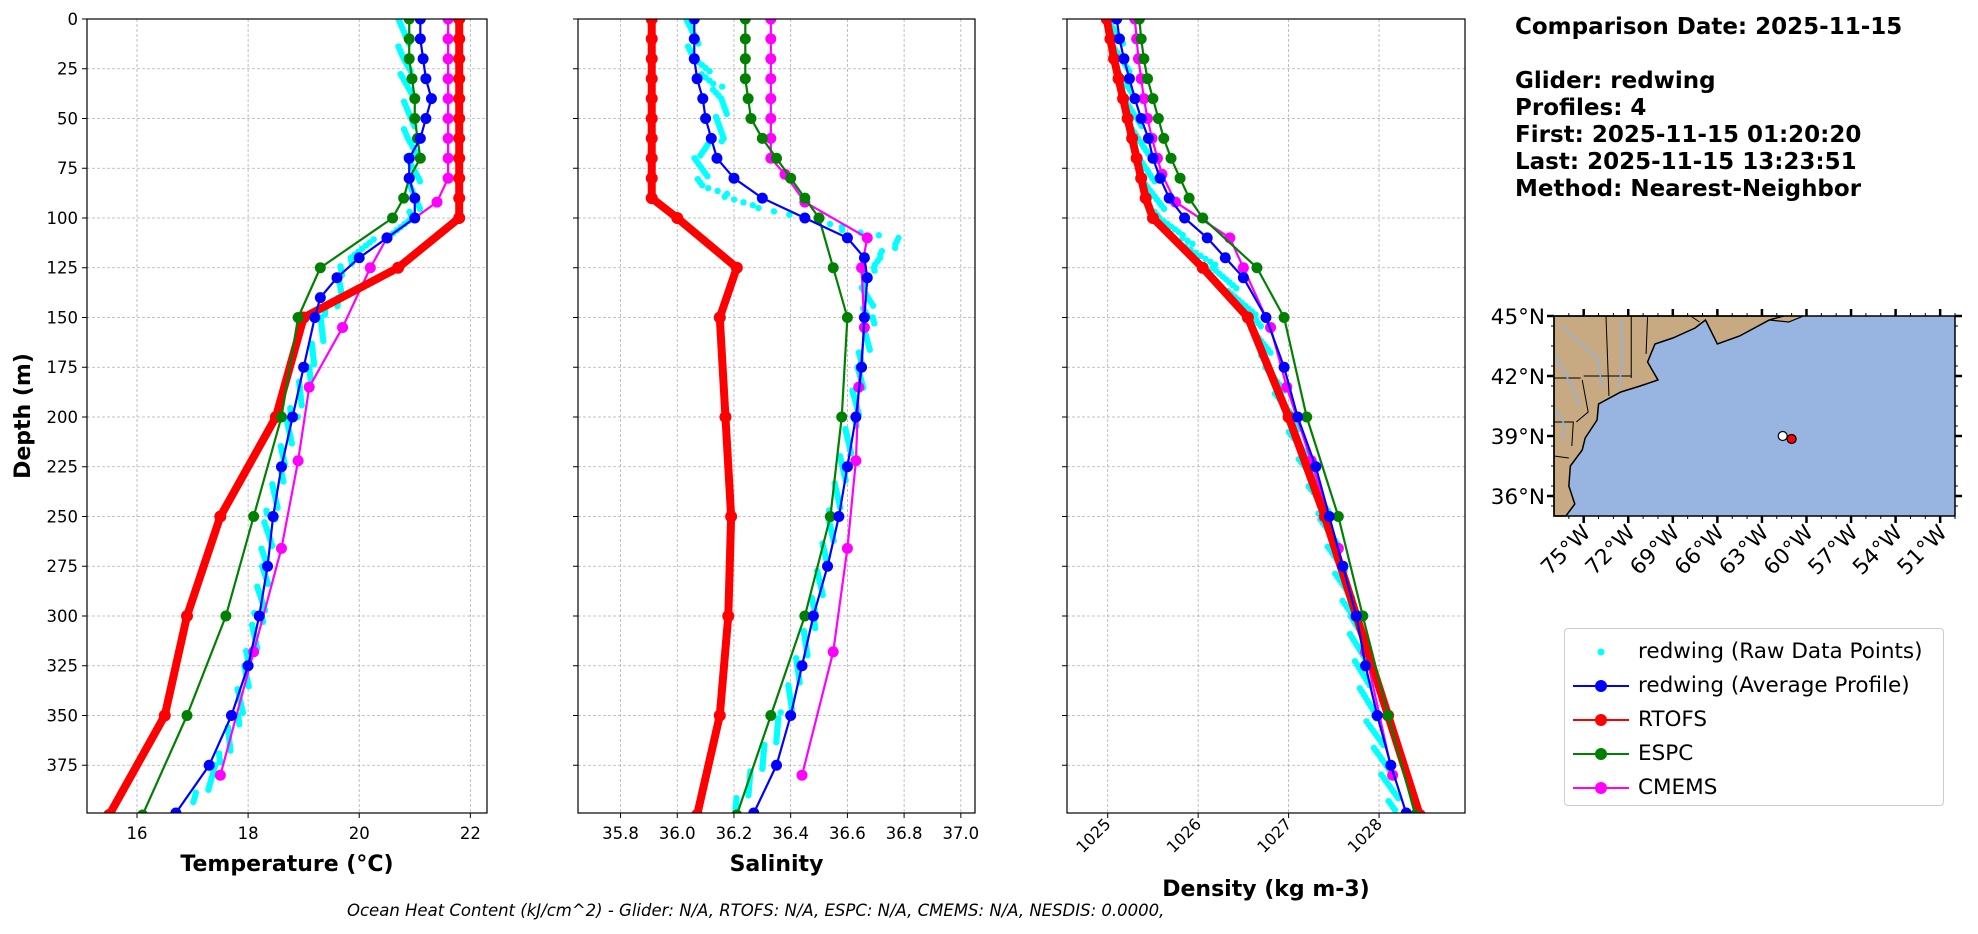 This screenshot has height=934, width=1978. Describe the element at coordinates (1581, 356) in the screenshot. I see `map-river` at that location.